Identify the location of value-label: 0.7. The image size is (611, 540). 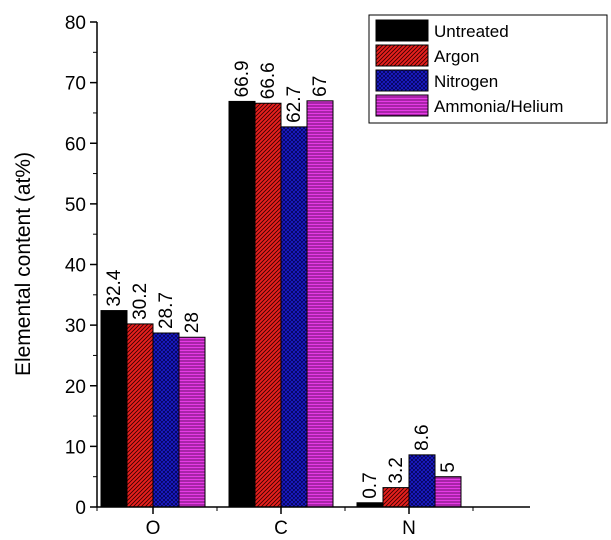
(370, 485).